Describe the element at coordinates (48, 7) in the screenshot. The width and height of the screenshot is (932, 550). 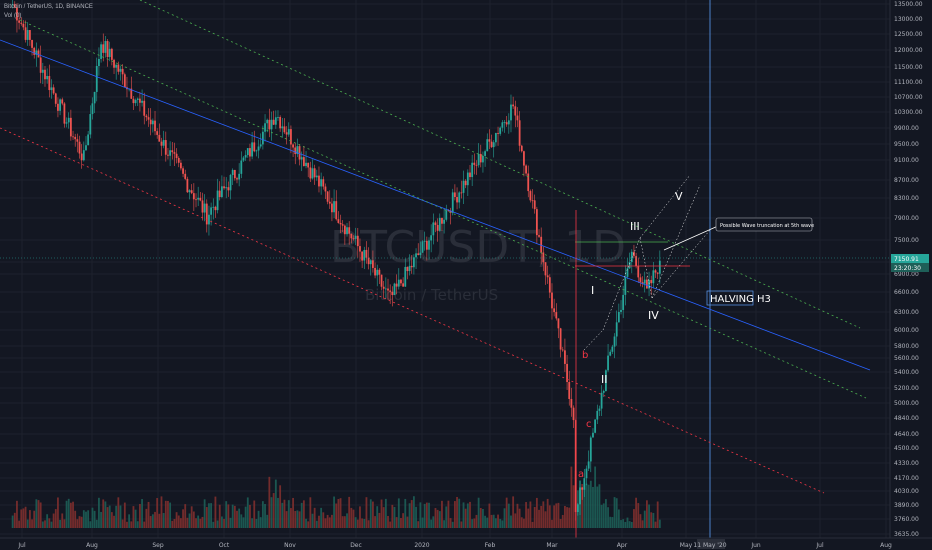
I see `symbol-title: Bitcoin / TetherUS, 1D, BINANCE` at that location.